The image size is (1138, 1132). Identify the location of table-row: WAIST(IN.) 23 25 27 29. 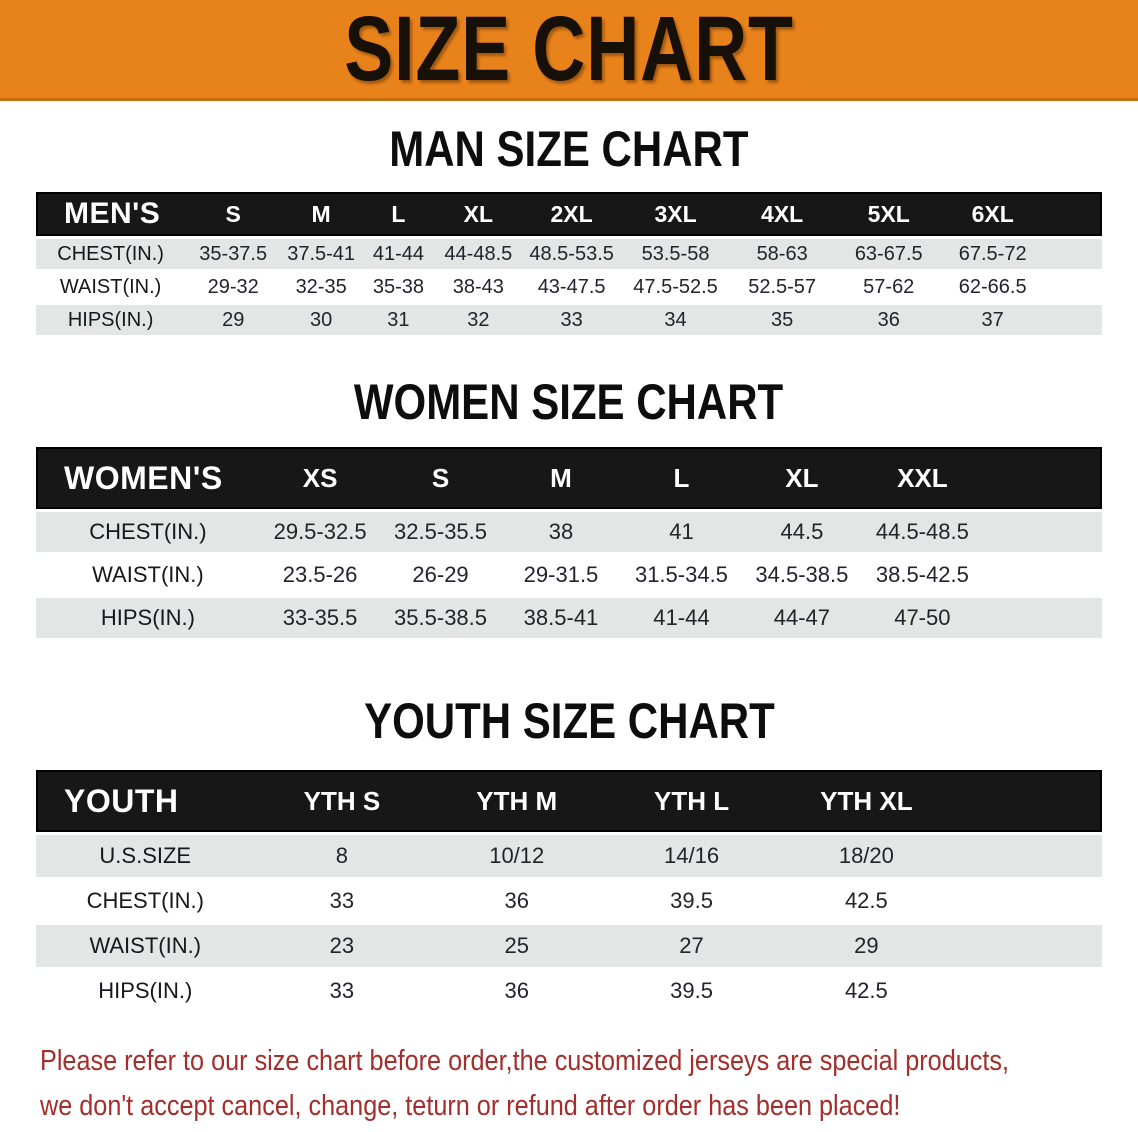
(569, 946).